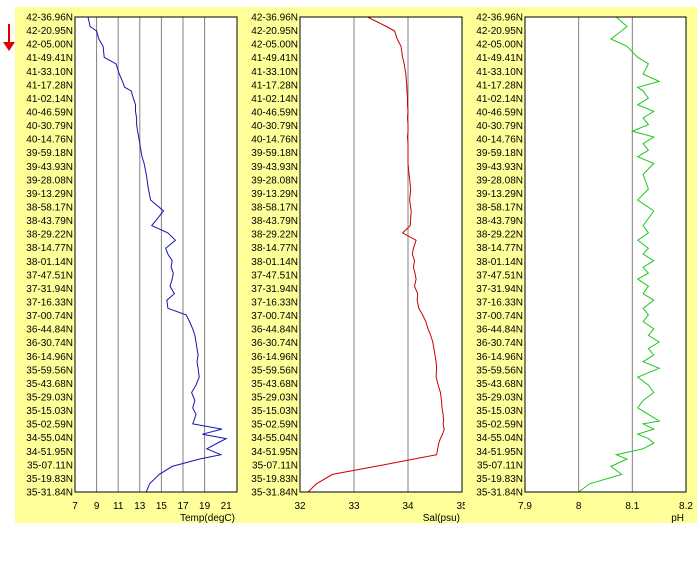 The width and height of the screenshot is (700, 570). What do you see at coordinates (441, 518) in the screenshot?
I see `x-axis-label: Sal(psu)` at bounding box center [441, 518].